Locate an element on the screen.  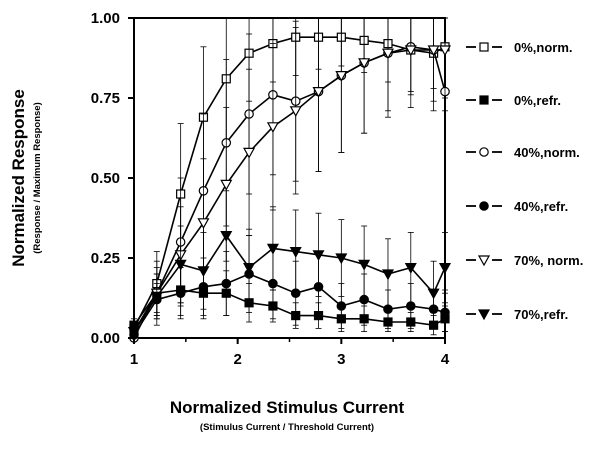
y-tick-label: 0.75 is located at coordinates (105, 98).